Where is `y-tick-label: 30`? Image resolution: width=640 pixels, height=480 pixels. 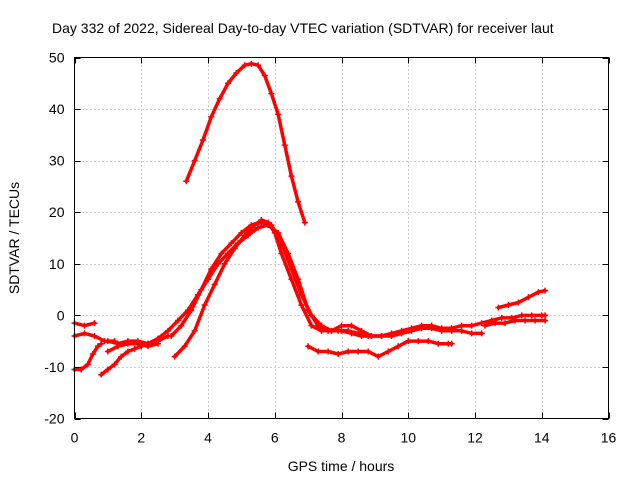 y-tick-label: 30 is located at coordinates (57, 161).